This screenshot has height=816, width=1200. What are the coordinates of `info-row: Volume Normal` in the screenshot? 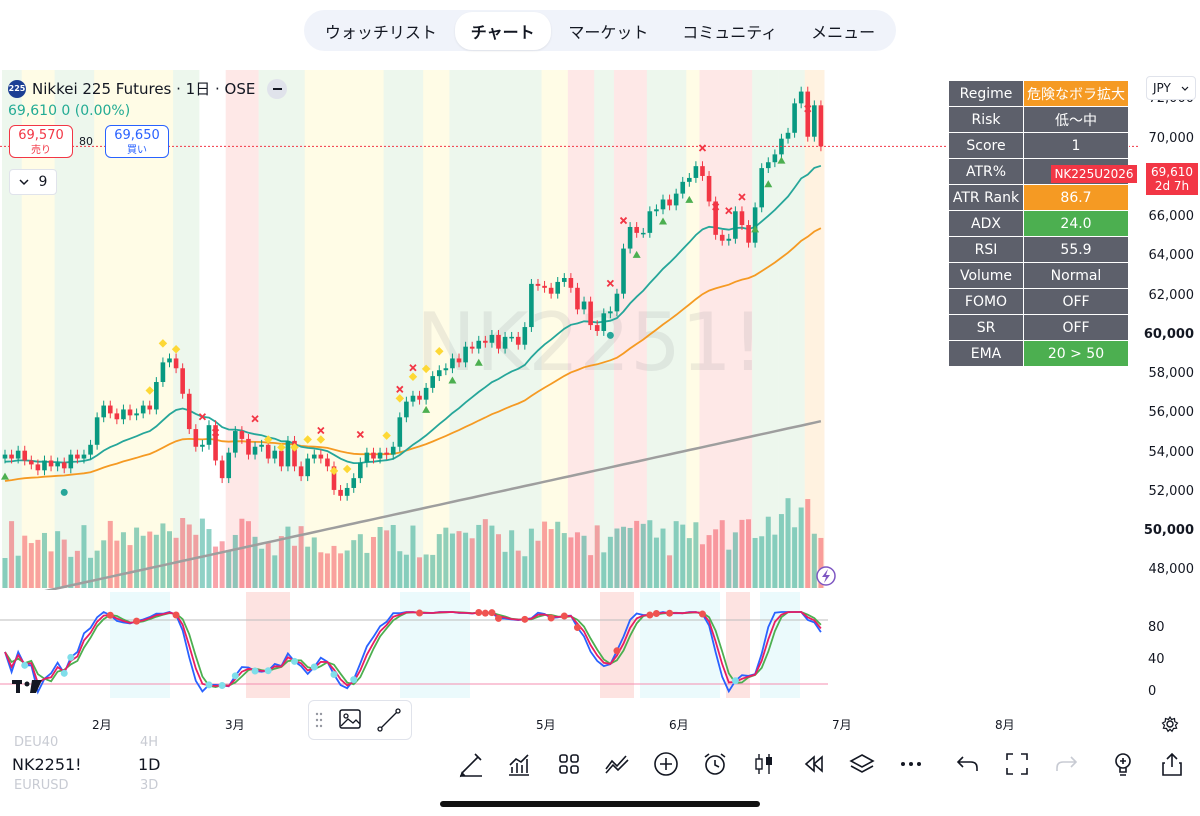 It's located at (1038, 275).